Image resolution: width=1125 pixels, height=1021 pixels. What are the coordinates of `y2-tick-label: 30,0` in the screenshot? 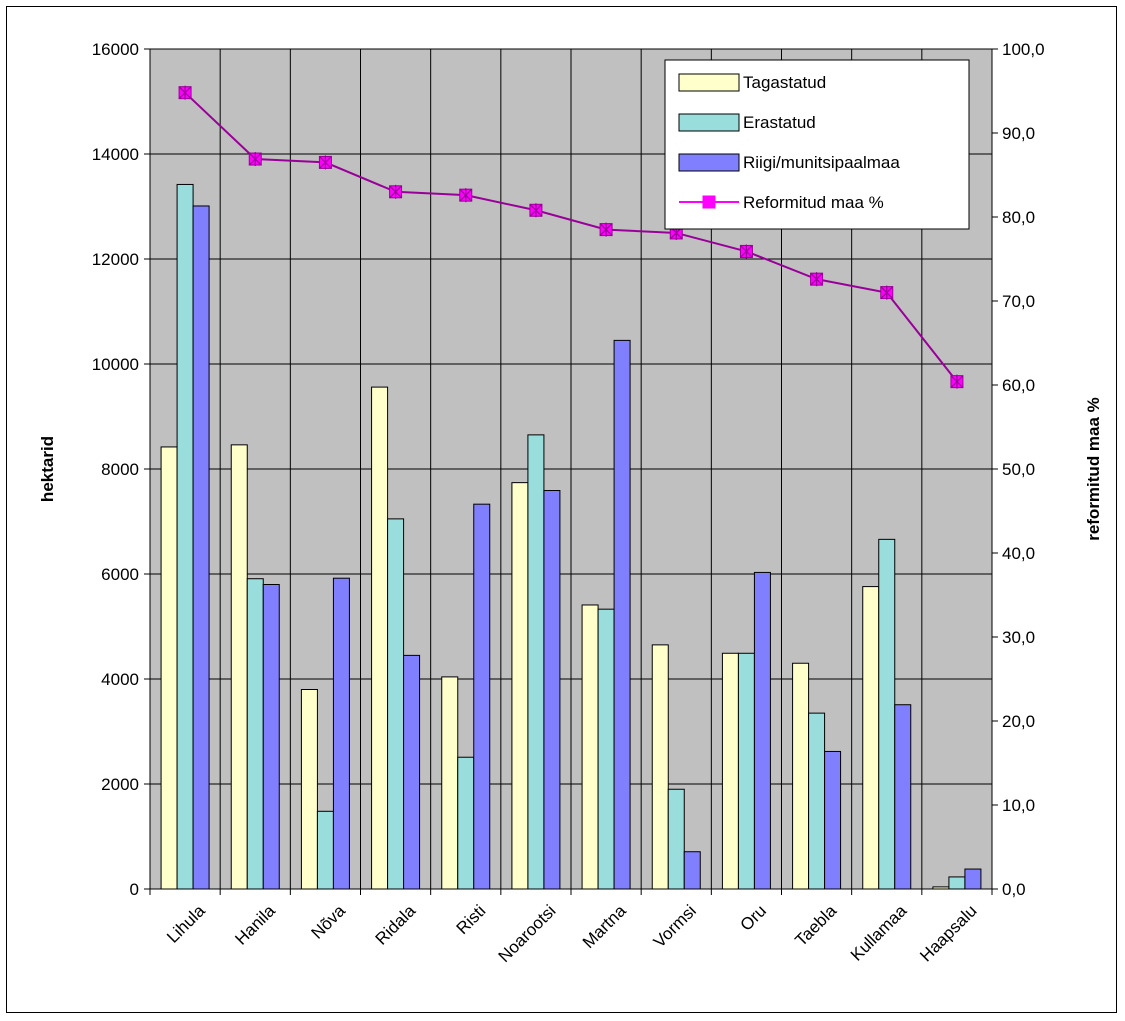 It's located at (1018, 637).